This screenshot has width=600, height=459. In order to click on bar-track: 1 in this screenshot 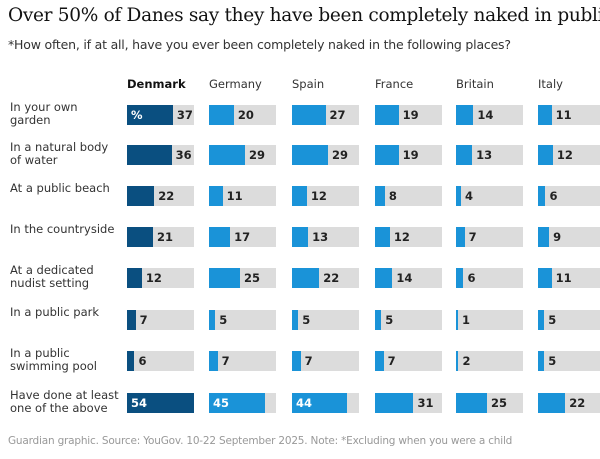, I will do `click(489, 320)`.